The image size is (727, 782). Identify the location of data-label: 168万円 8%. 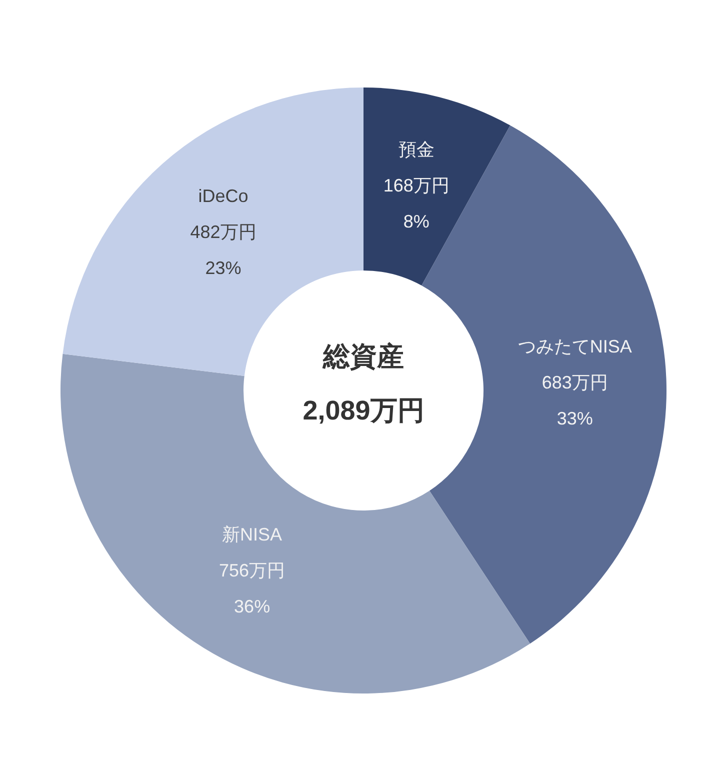
(416, 204).